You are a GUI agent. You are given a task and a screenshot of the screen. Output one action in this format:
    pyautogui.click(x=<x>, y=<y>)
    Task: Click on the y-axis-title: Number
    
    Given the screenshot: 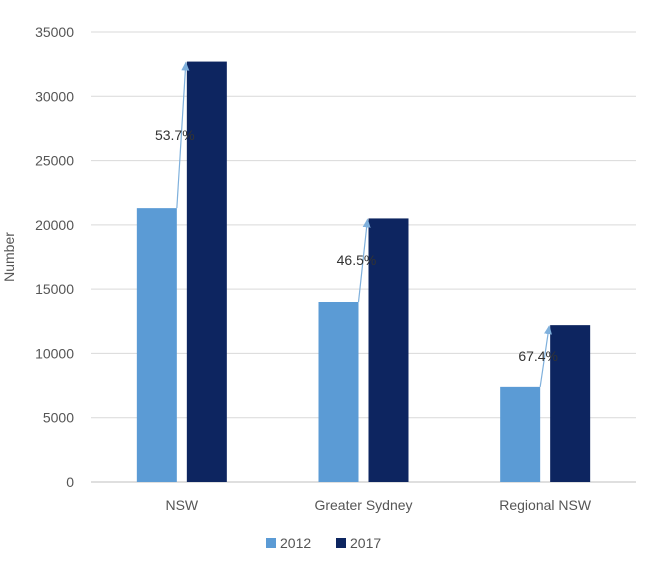 What is the action you would take?
    pyautogui.click(x=9, y=257)
    